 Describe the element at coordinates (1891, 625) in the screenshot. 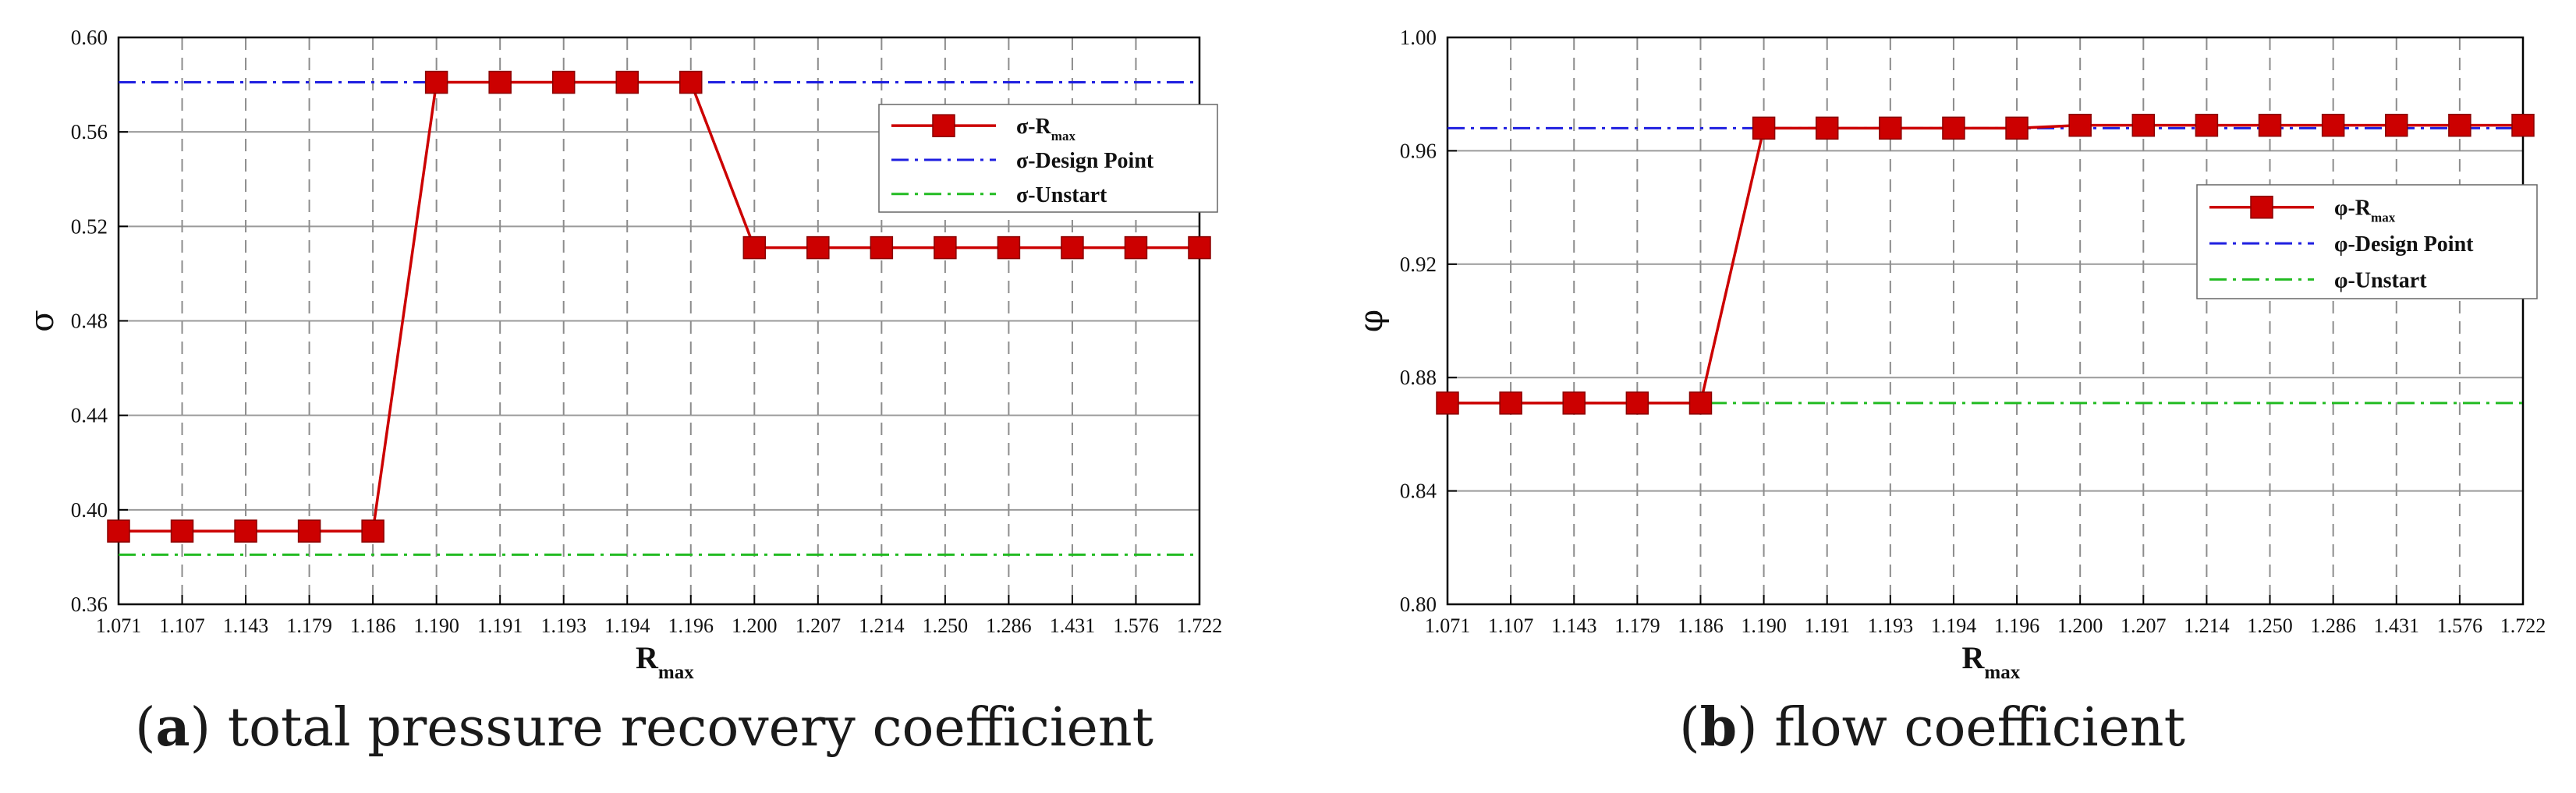

I see `x-tick-label: 1.193` at that location.